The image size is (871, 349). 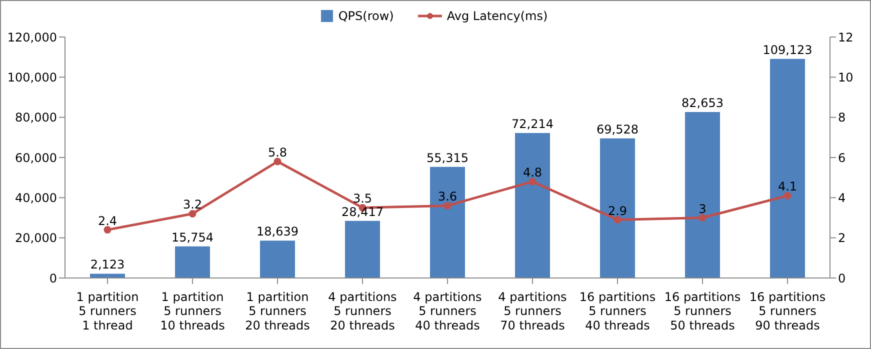 What do you see at coordinates (617, 311) in the screenshot?
I see `x-tick-label: 16 partitions 5 runners 40 threads` at bounding box center [617, 311].